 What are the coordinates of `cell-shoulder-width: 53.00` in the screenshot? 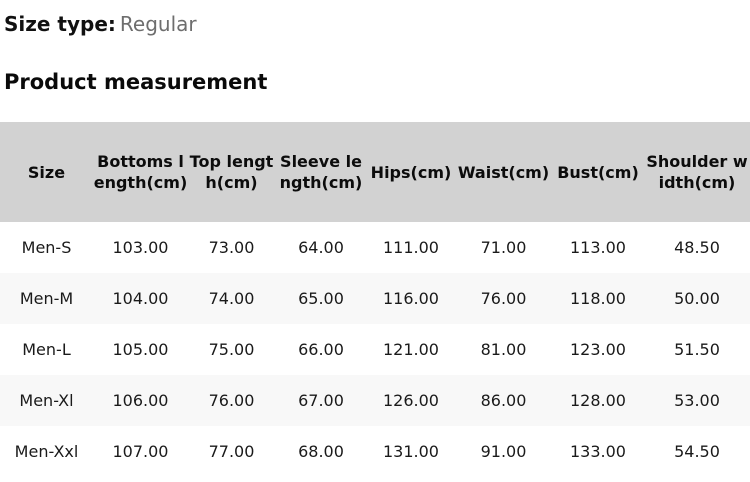 It's located at (697, 400).